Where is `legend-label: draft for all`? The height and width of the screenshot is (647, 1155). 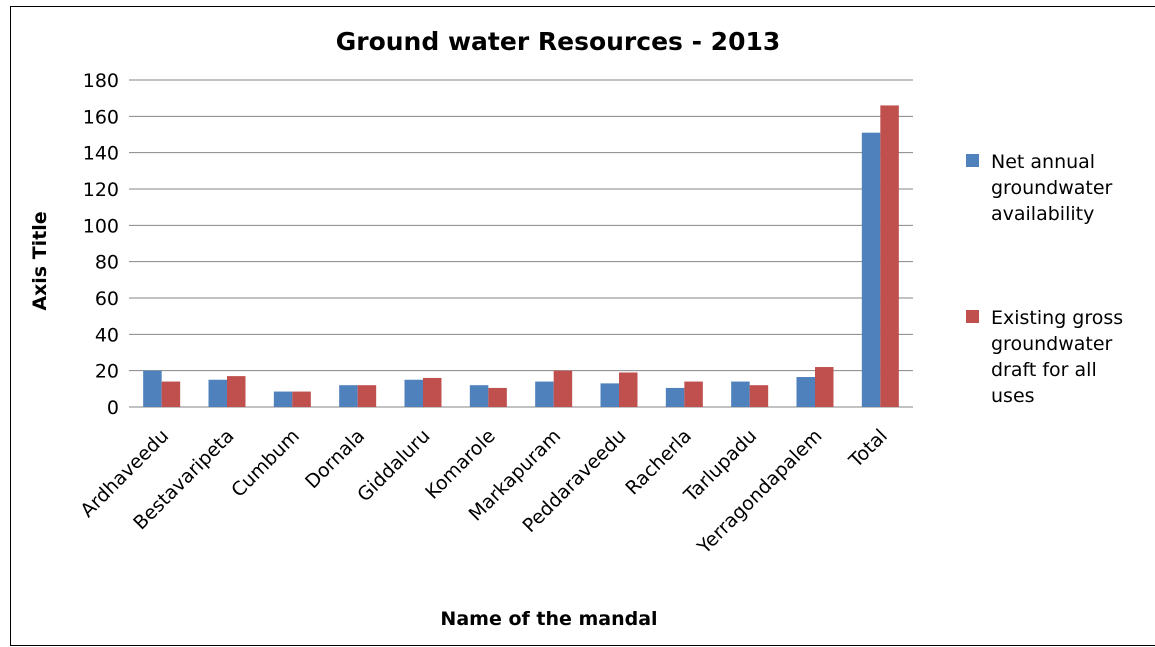
legend-label: draft for all is located at coordinates (1044, 370).